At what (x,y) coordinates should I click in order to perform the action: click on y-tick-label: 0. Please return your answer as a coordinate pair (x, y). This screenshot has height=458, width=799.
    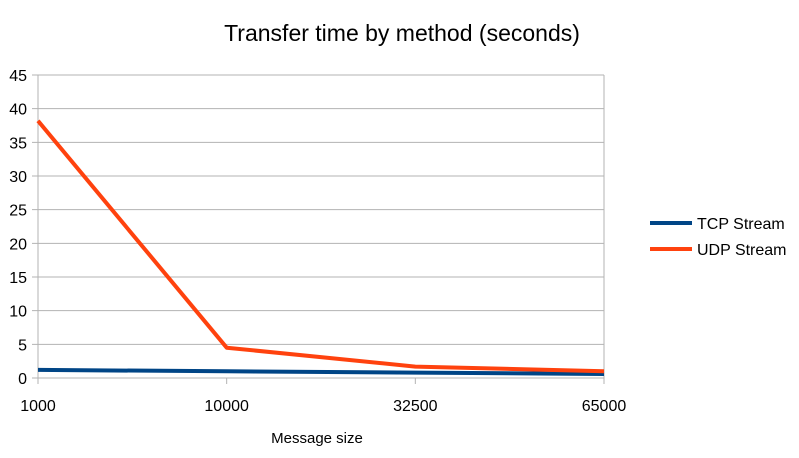
    Looking at the image, I should click on (22, 379).